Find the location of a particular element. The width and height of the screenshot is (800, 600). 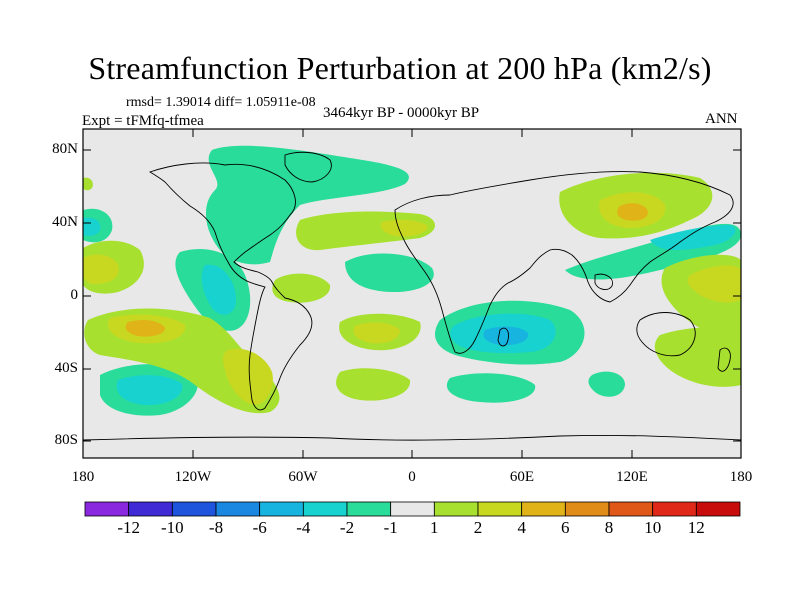

experiment-label: Expt = tFMfq-tfmea is located at coordinates (143, 121).